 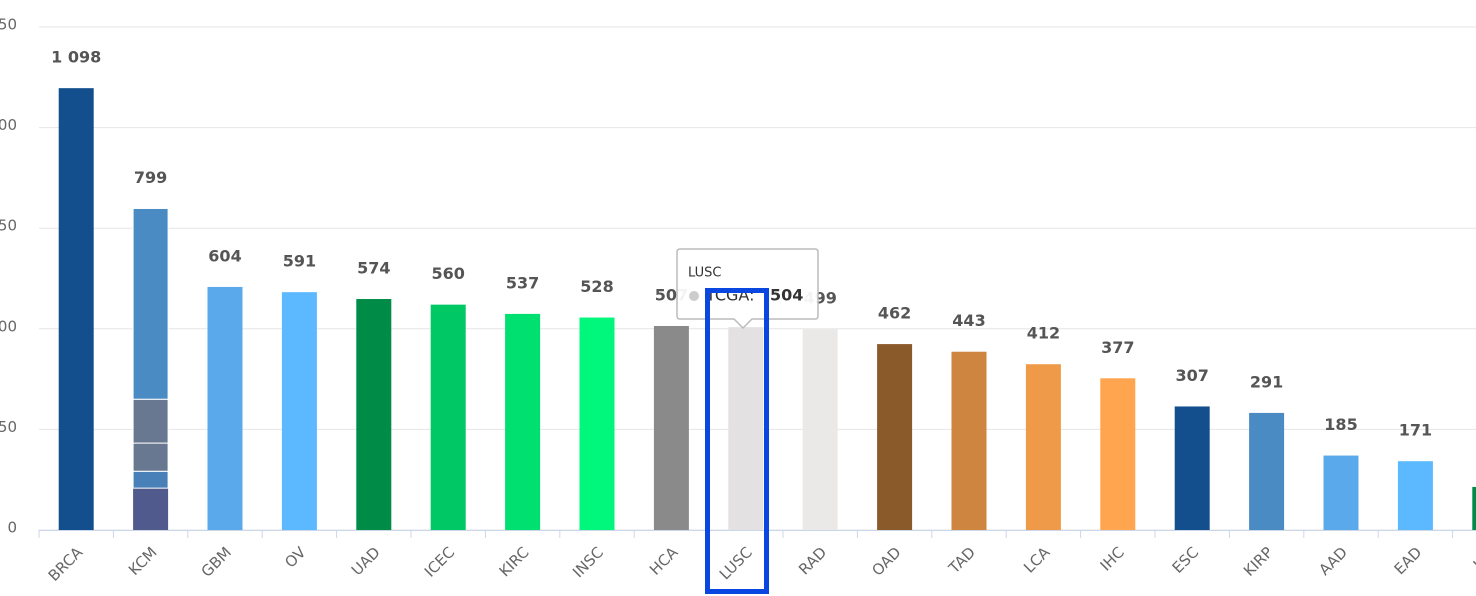 What do you see at coordinates (1415, 430) in the screenshot?
I see `data-label: 171` at bounding box center [1415, 430].